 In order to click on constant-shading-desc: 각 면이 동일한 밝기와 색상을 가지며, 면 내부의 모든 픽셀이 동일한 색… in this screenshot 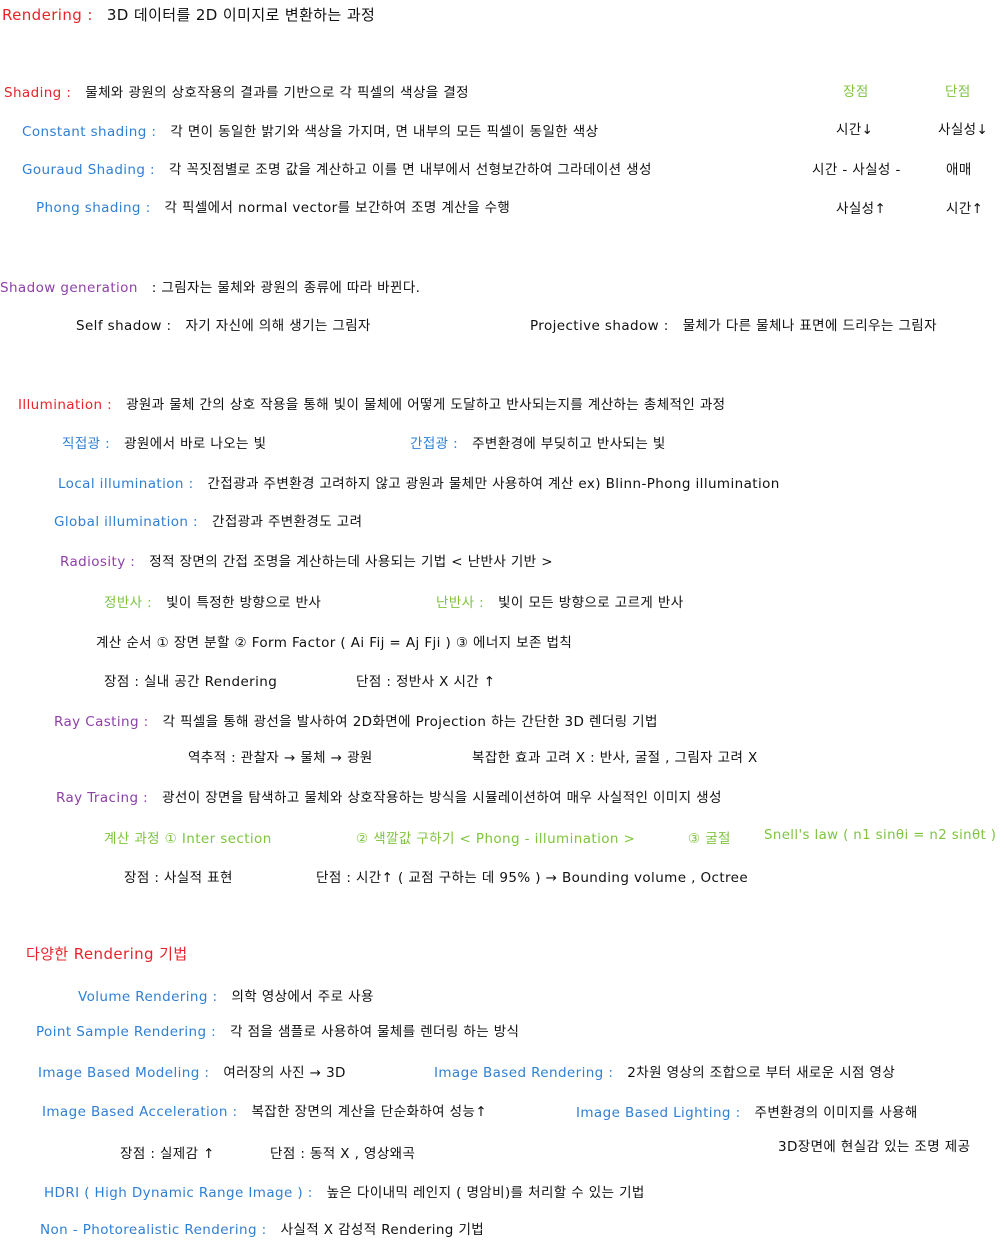, I will do `click(384, 132)`.